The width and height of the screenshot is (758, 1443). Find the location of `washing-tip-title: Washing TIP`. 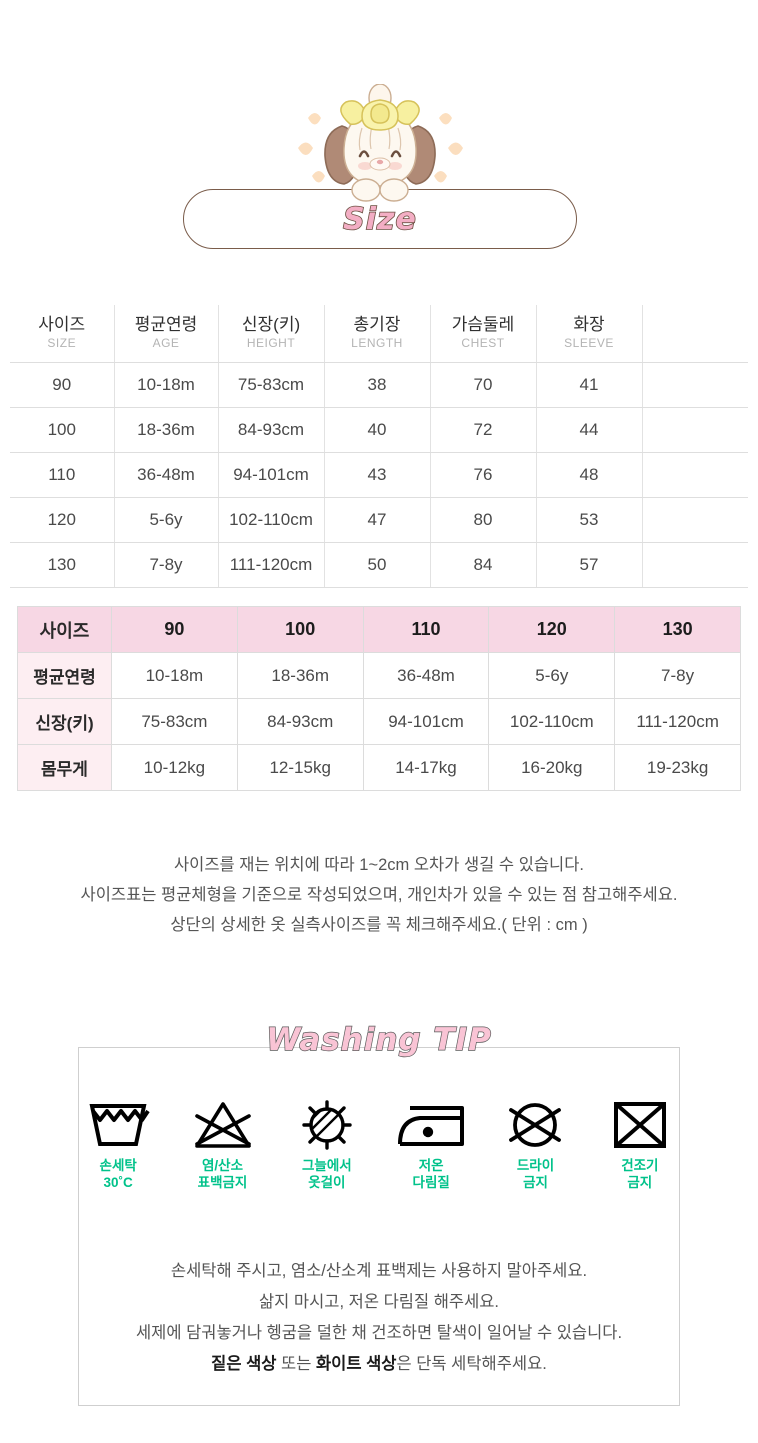

washing-tip-title: Washing TIP is located at coordinates (378, 1039).